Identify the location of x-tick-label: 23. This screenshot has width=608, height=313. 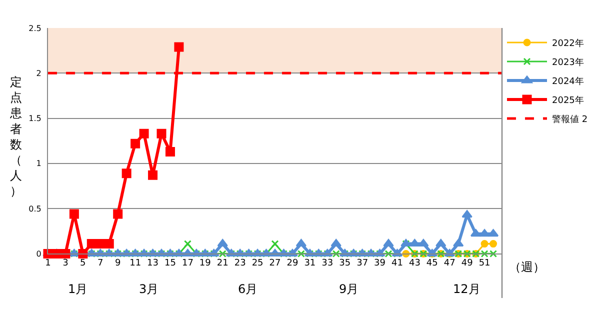
(240, 263).